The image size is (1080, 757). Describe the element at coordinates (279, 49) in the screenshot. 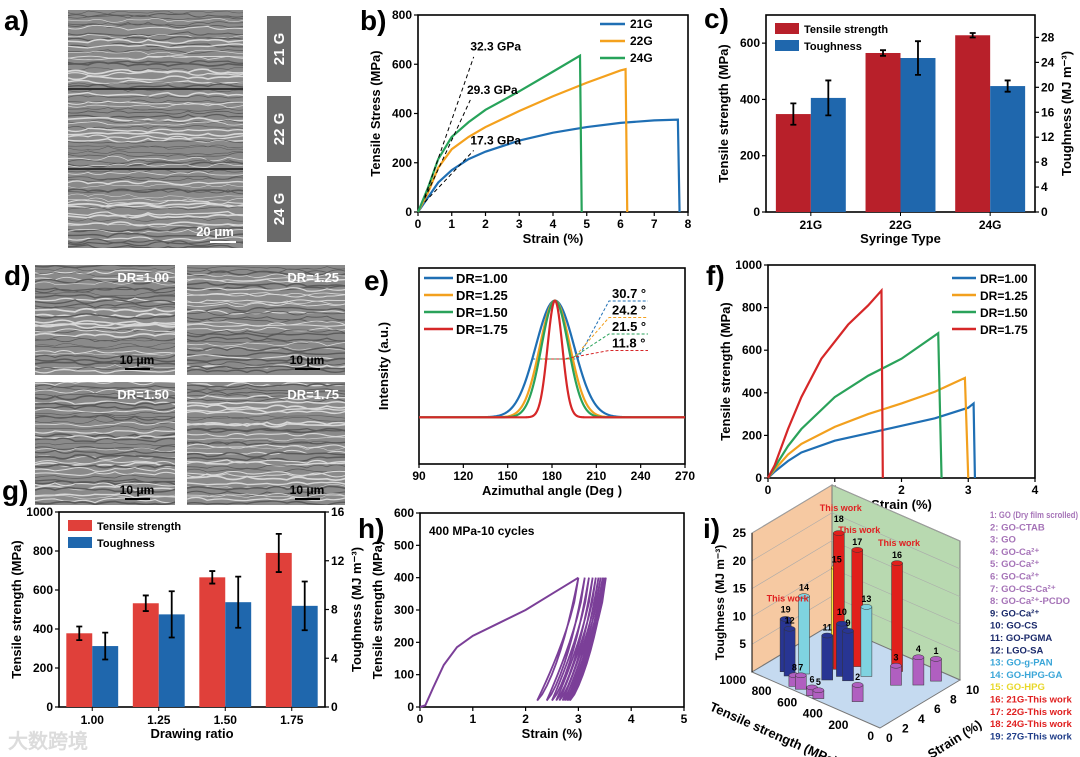

I see `gauge-label: 21 G` at that location.